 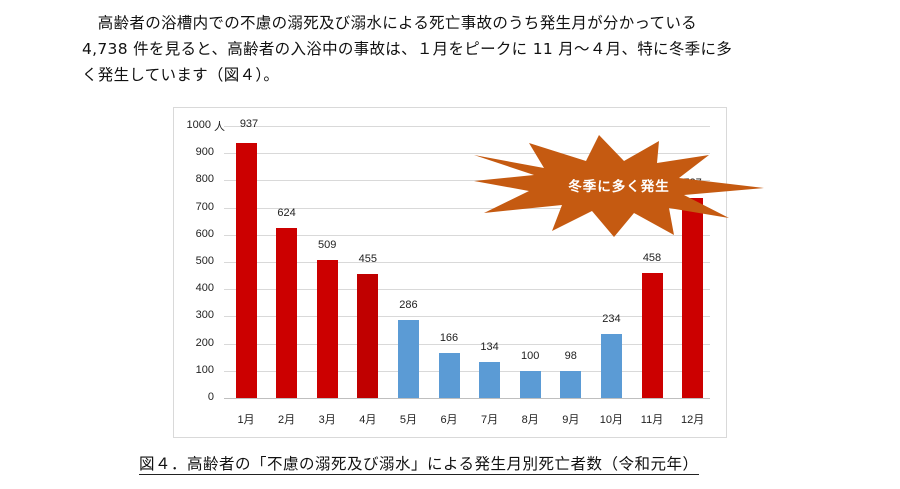 What do you see at coordinates (198, 125) in the screenshot?
I see `y-tick-label: 1000` at bounding box center [198, 125].